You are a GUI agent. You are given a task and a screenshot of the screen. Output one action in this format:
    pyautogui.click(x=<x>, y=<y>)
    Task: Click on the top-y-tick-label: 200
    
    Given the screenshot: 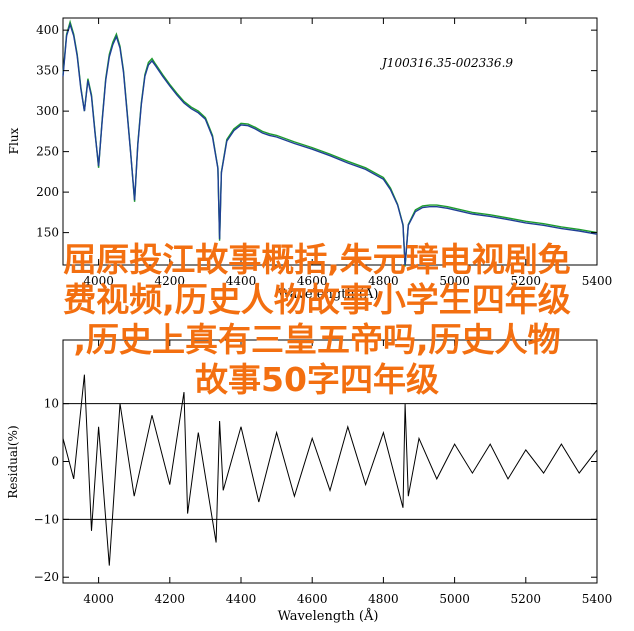 What is the action you would take?
    pyautogui.click(x=47, y=192)
    